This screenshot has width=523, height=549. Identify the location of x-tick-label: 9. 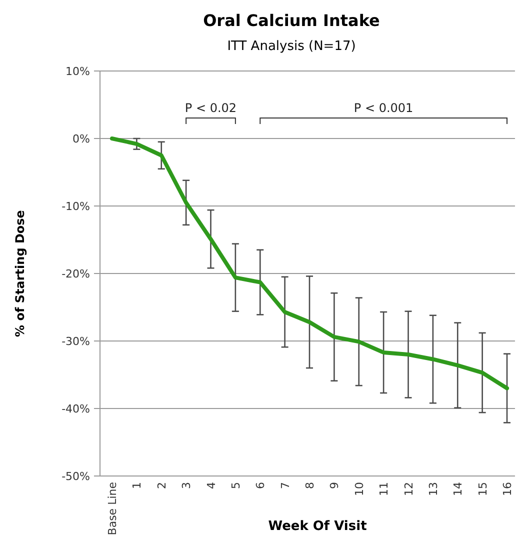
(335, 485).